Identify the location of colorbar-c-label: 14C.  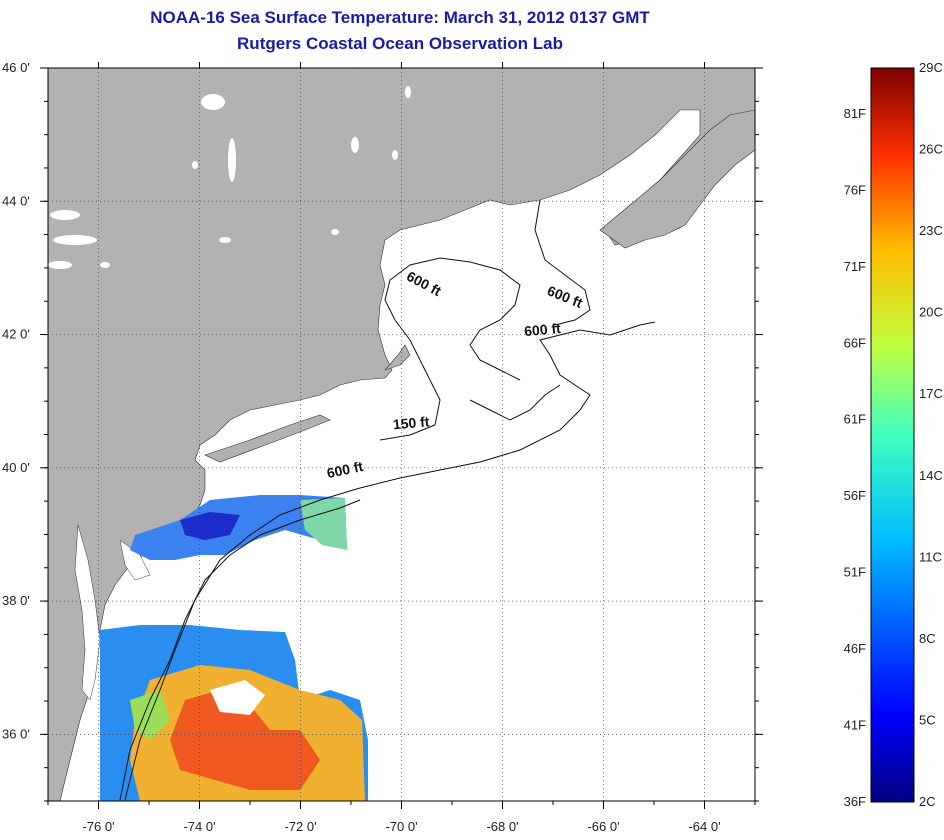
(931, 475).